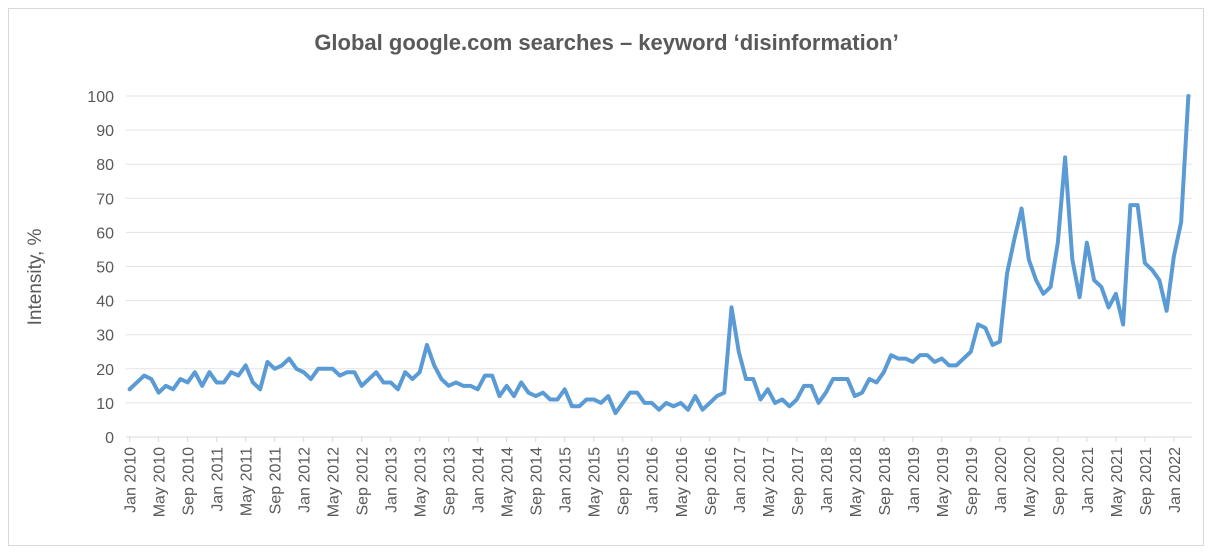 This screenshot has width=1213, height=554. What do you see at coordinates (109, 438) in the screenshot?
I see `y-tick-label: 0` at bounding box center [109, 438].